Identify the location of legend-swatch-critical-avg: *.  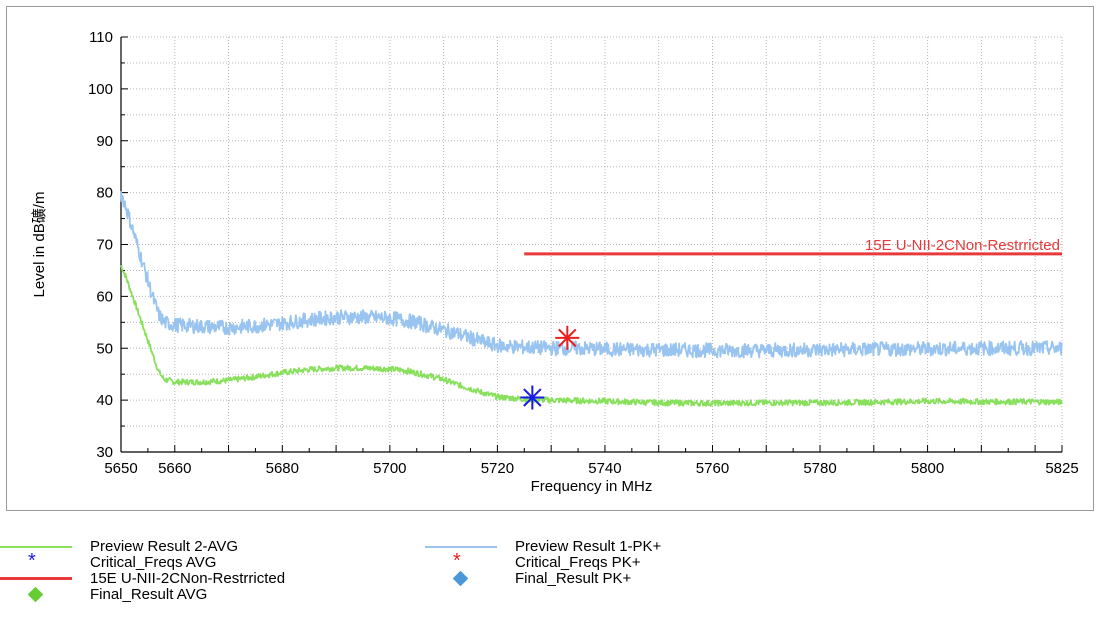
(36, 561).